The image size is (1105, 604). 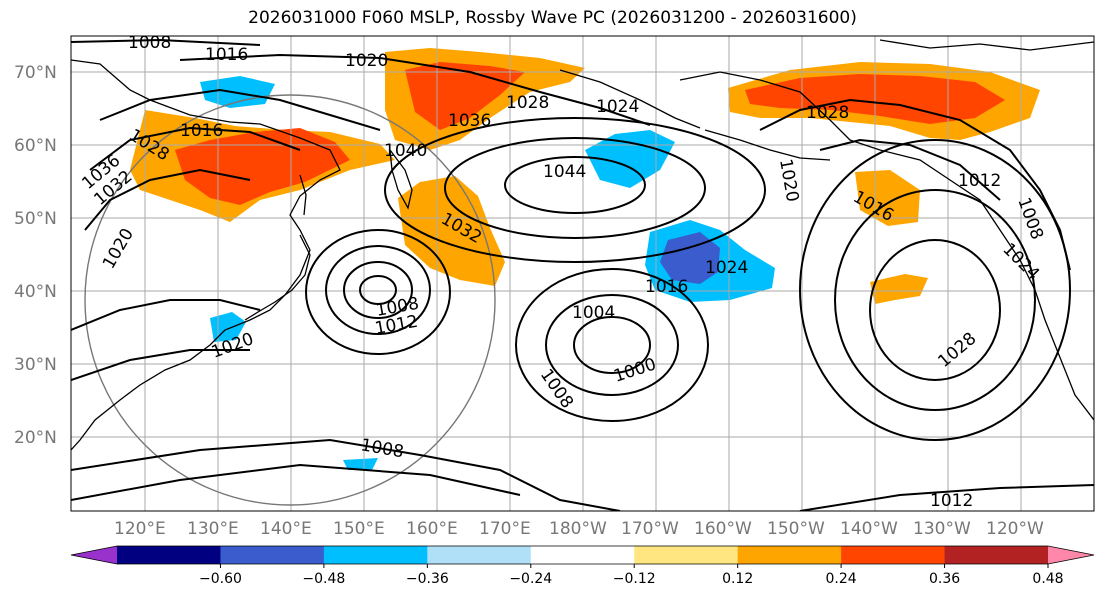 I want to click on lat-label-60n: 60°N, so click(x=35, y=146).